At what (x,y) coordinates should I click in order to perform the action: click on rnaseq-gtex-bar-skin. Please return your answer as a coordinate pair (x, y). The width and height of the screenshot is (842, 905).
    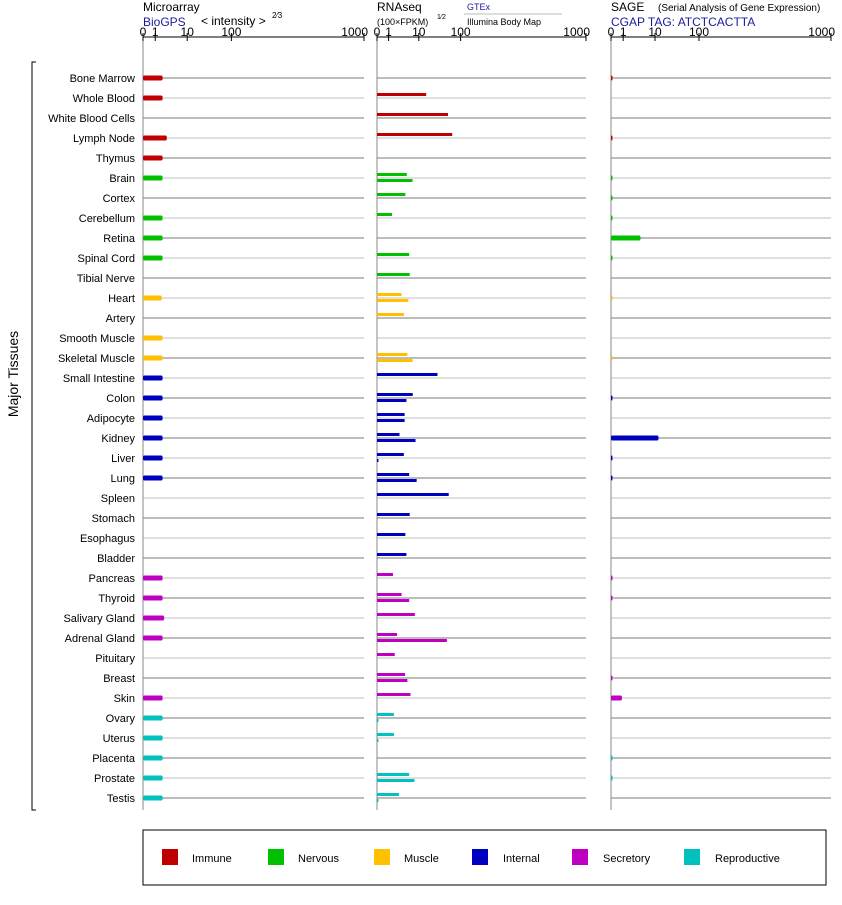
    Looking at the image, I should click on (394, 694).